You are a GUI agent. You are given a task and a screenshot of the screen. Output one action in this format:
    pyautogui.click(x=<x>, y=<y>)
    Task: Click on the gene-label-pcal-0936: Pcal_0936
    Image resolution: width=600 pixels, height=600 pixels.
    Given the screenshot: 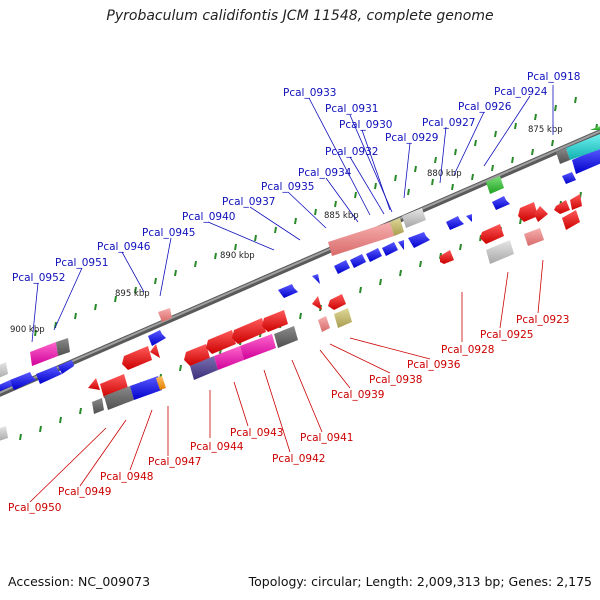 What is the action you would take?
    pyautogui.click(x=434, y=365)
    